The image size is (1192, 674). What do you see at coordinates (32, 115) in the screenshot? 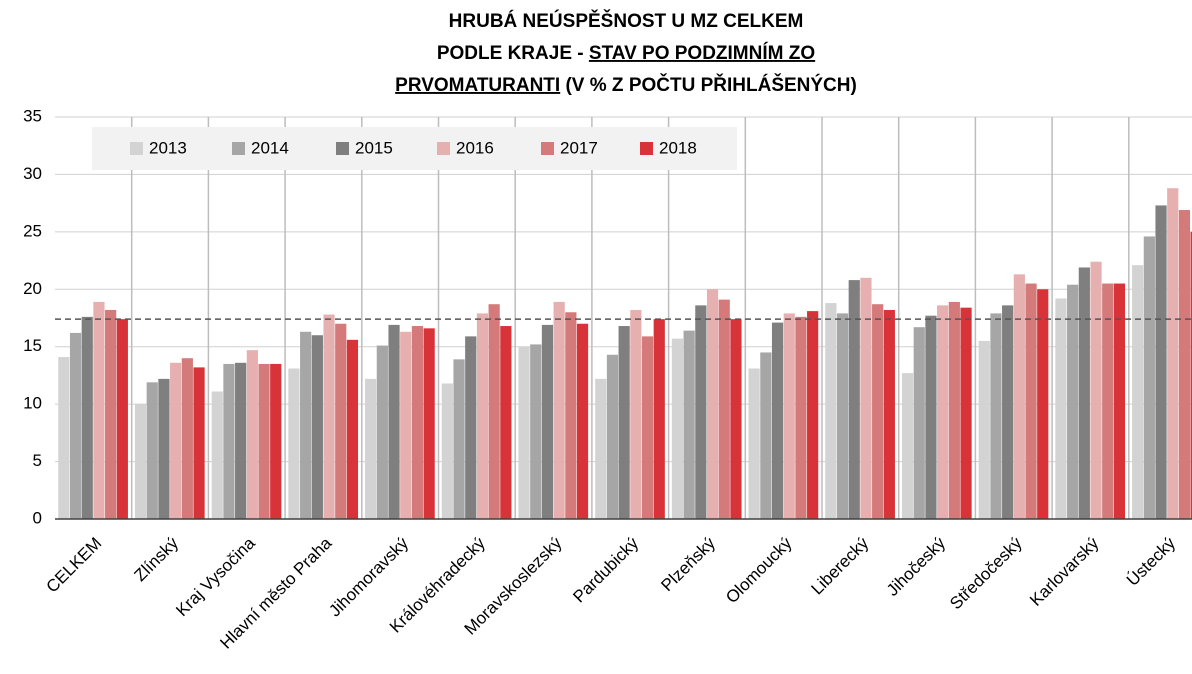
I see `y-tick-label: 35` at bounding box center [32, 115].